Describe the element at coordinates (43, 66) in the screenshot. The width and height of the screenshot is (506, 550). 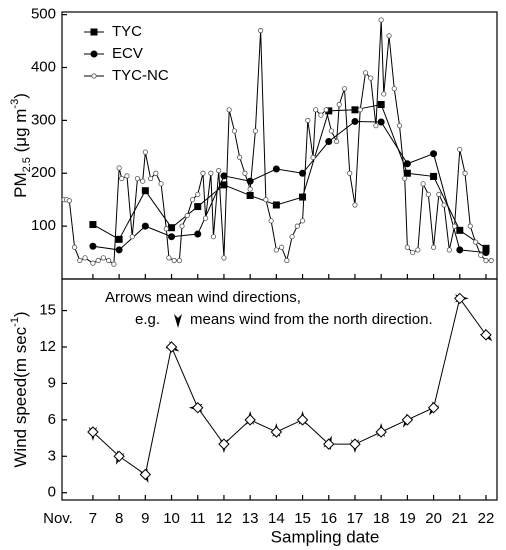
I see `y-tick-label: 400` at that location.